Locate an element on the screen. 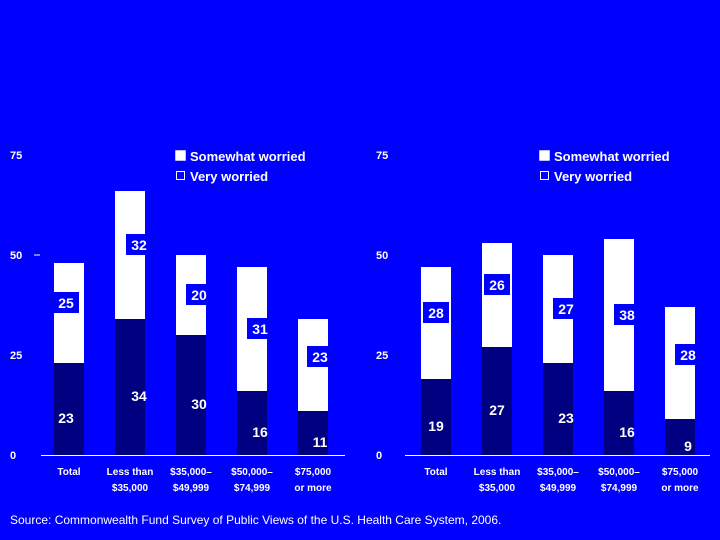  data-label-somewhat: 9 is located at coordinates (688, 446).